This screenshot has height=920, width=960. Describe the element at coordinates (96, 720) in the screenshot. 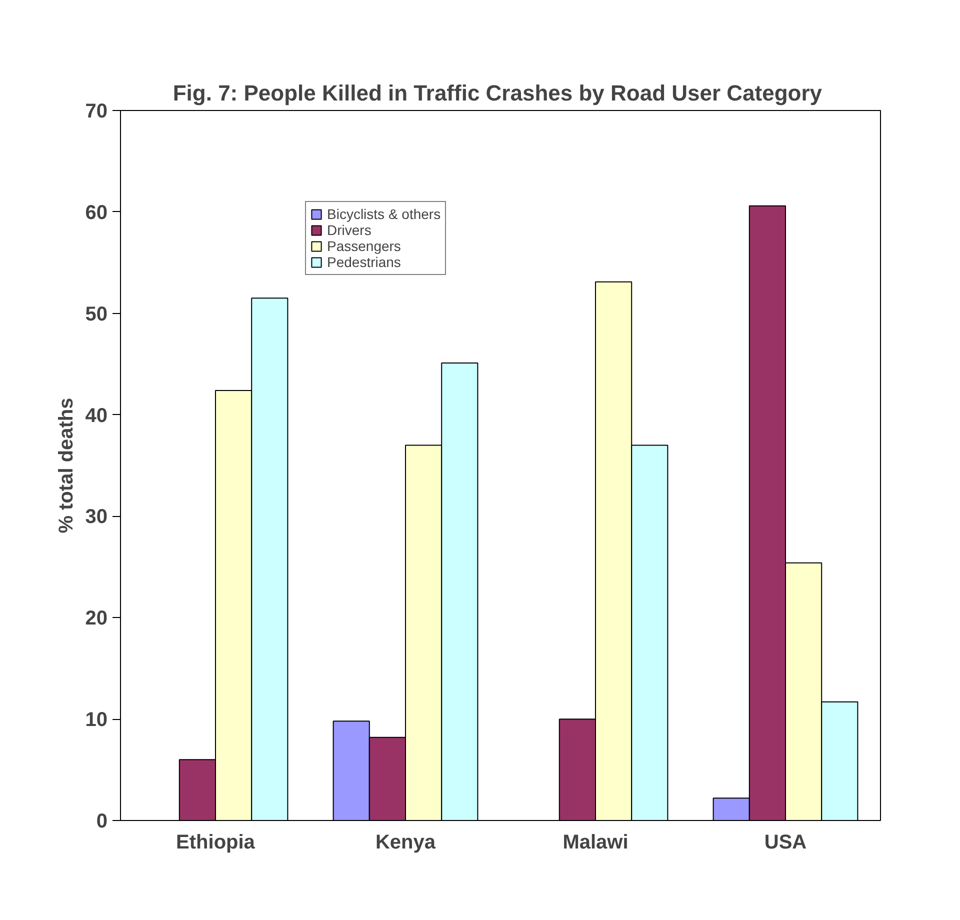

I see `y-tick-label: 10` at that location.